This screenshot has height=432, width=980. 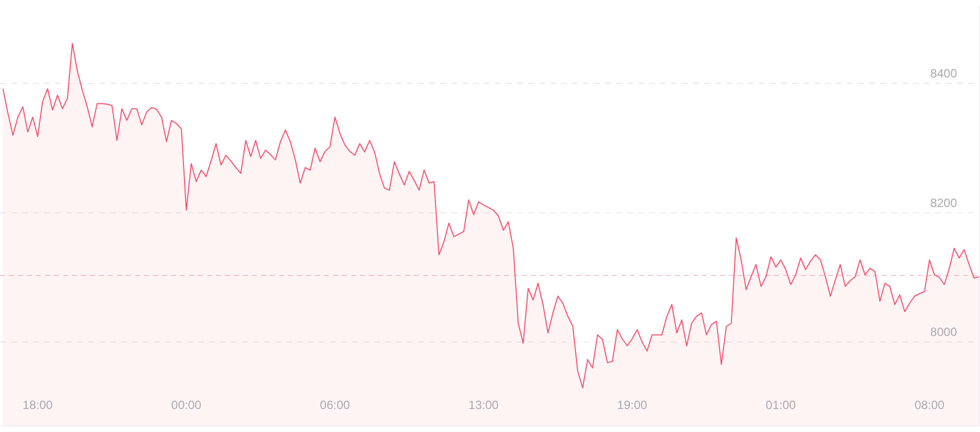 What do you see at coordinates (944, 73) in the screenshot?
I see `y-tick-label: 8400` at bounding box center [944, 73].